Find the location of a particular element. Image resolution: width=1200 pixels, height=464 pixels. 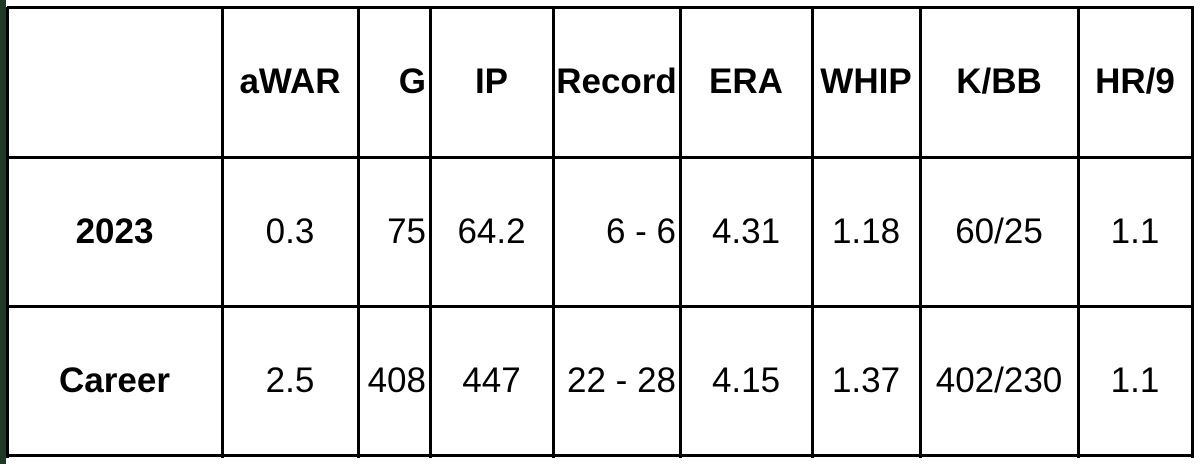

table-cell: 1.37 is located at coordinates (866, 380).